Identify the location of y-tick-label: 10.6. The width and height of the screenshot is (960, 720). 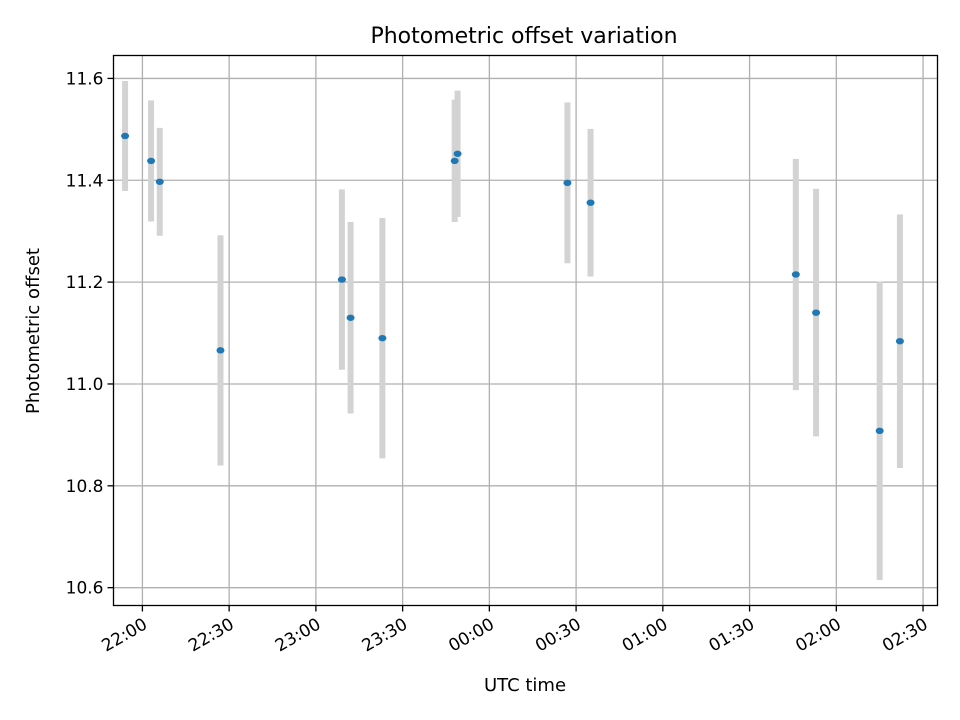
(85, 589).